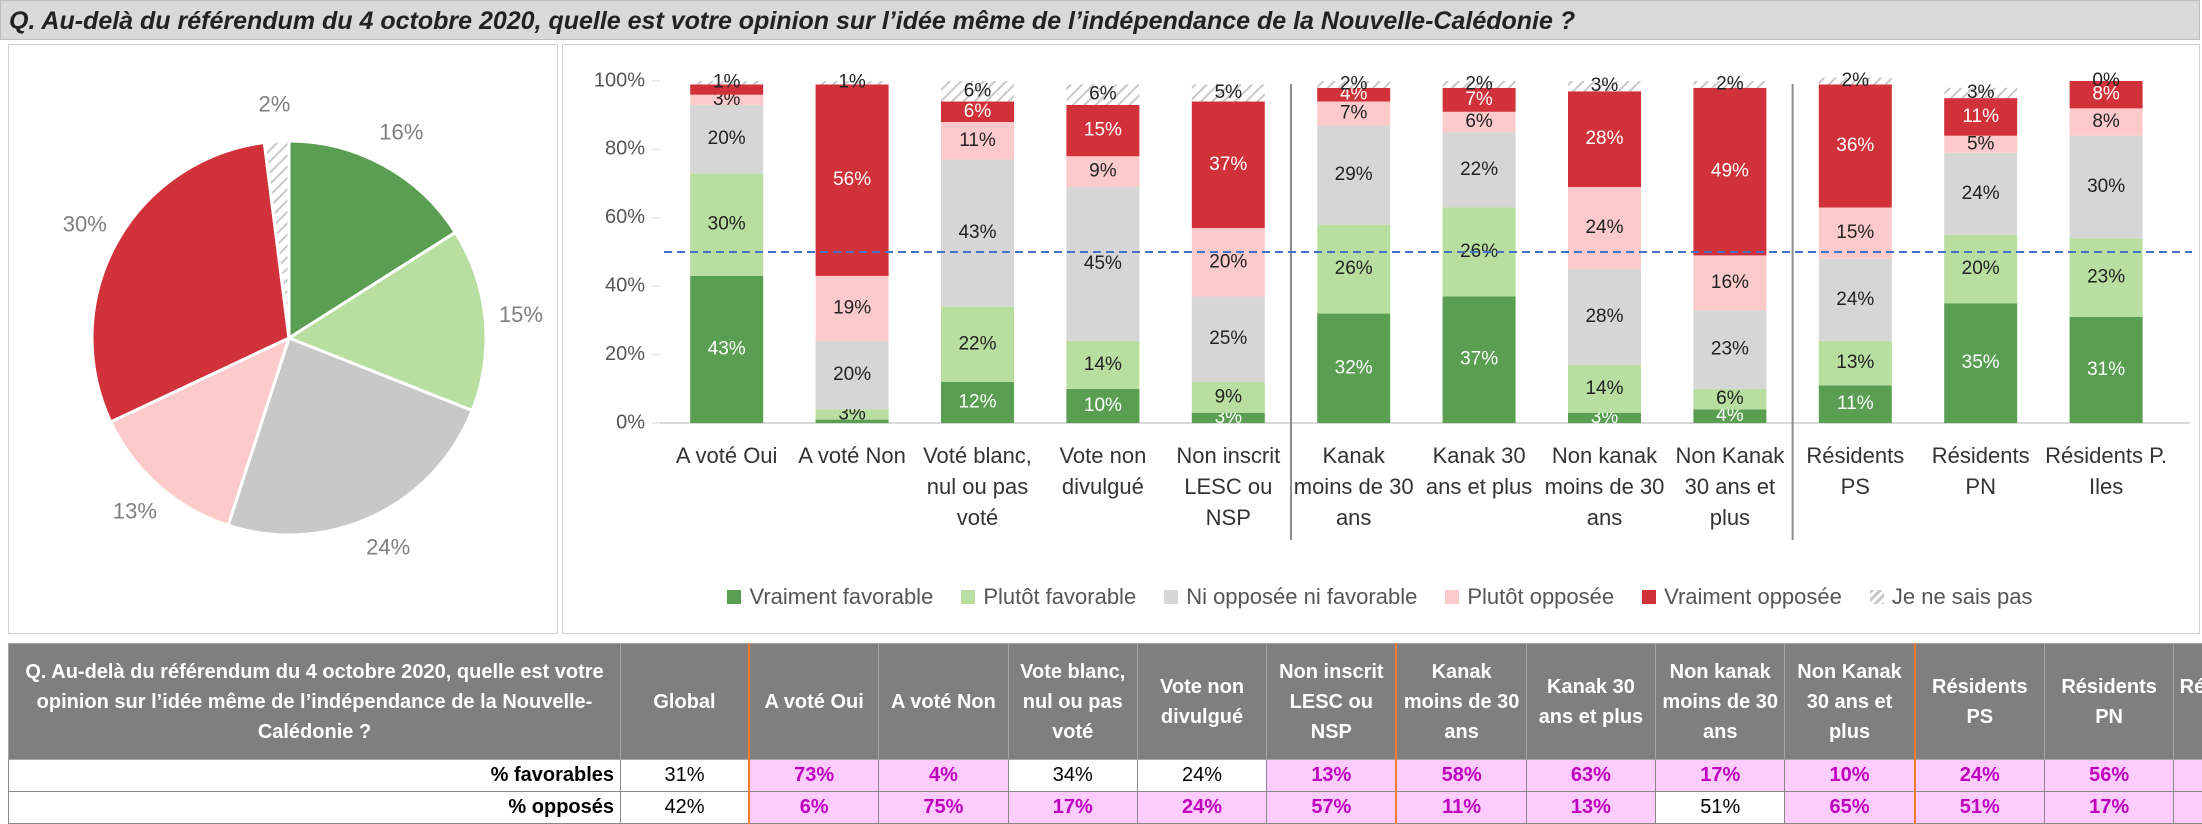 This screenshot has width=2202, height=824. What do you see at coordinates (1354, 174) in the screenshot?
I see `bar-label: 29%` at bounding box center [1354, 174].